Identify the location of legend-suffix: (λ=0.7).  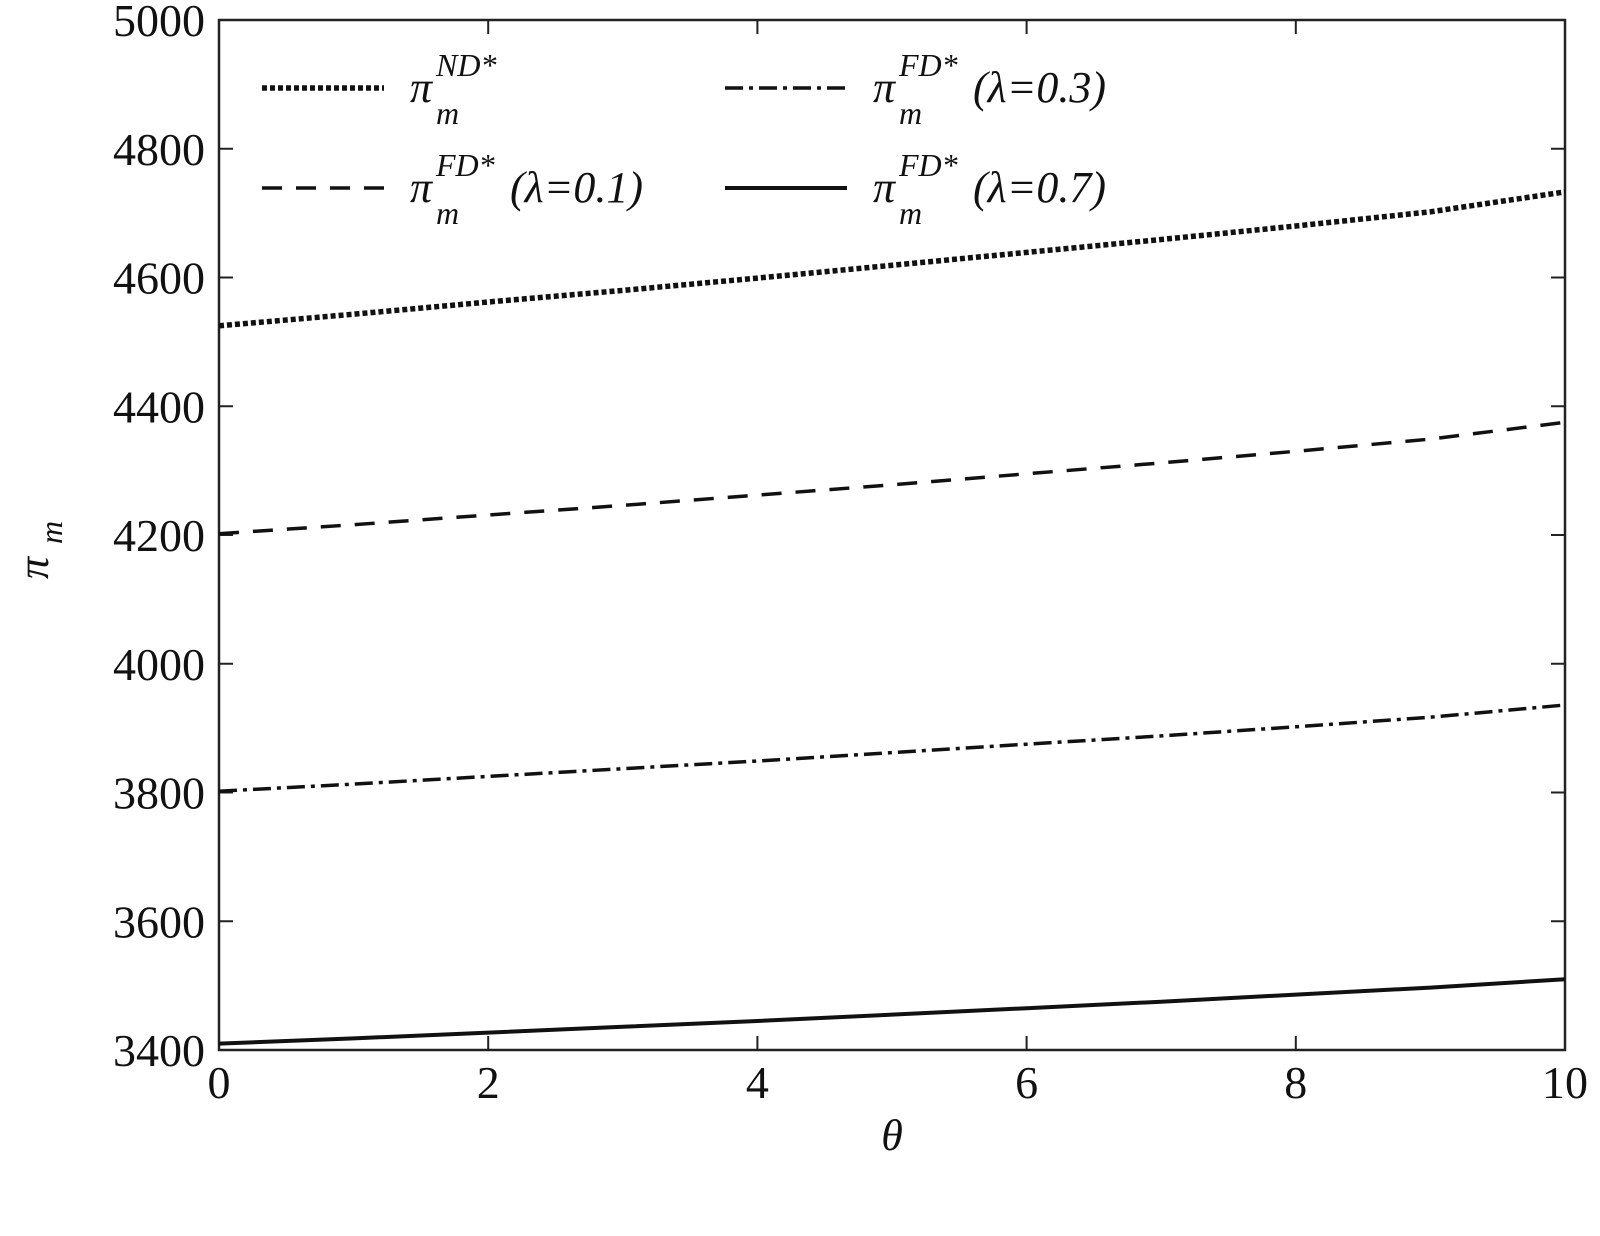
(1039, 187).